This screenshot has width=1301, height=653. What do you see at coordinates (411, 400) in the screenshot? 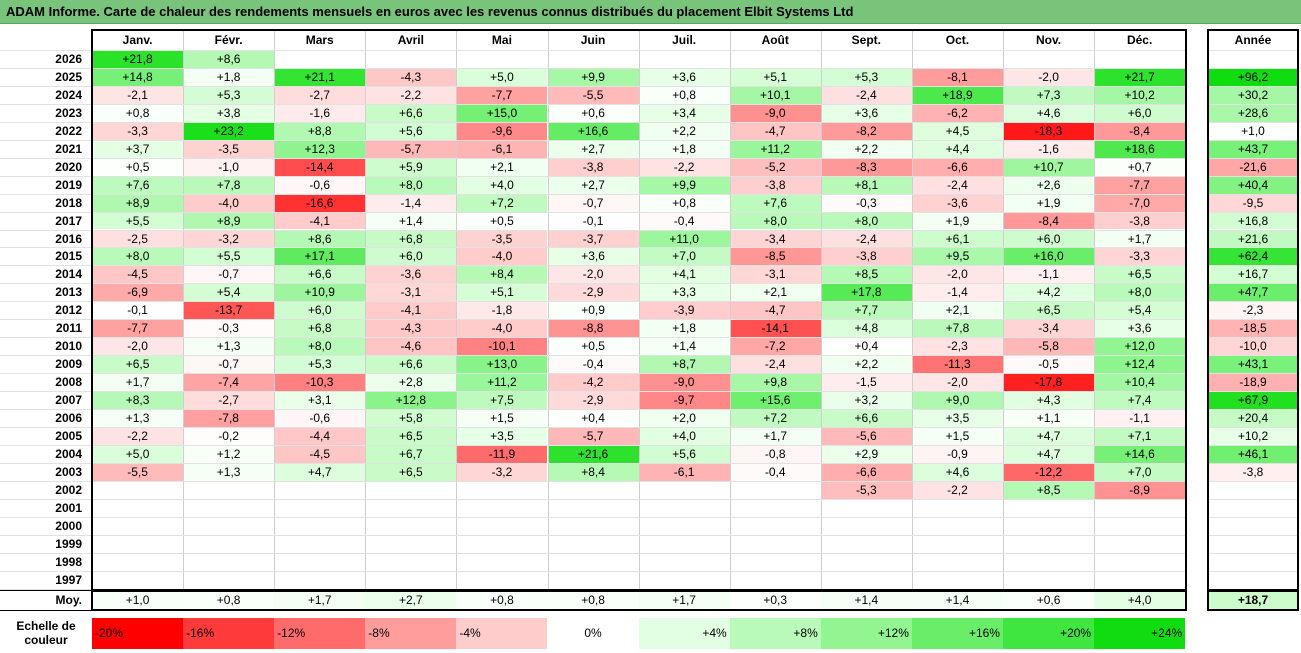
I see `heat-cell: +12,8` at bounding box center [411, 400].